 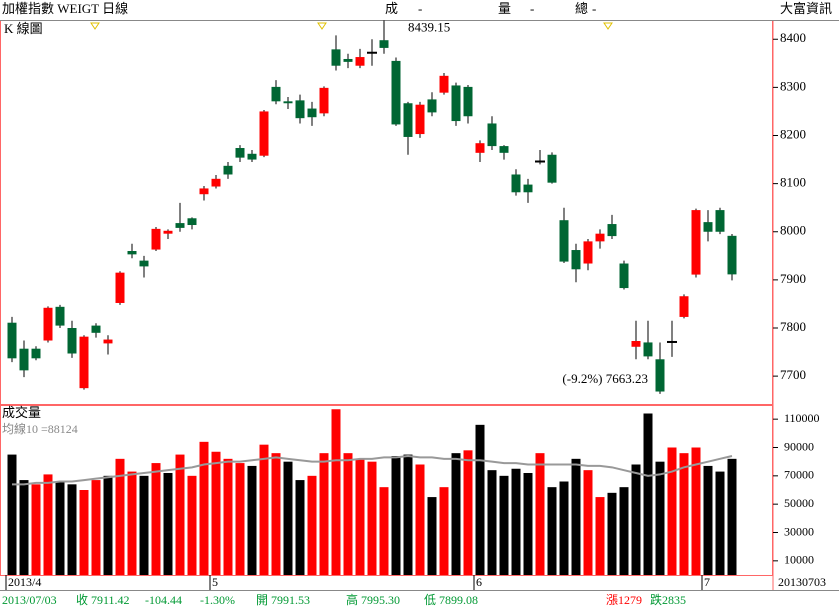 I want to click on y-tick-label: 90000, so click(x=799, y=446).